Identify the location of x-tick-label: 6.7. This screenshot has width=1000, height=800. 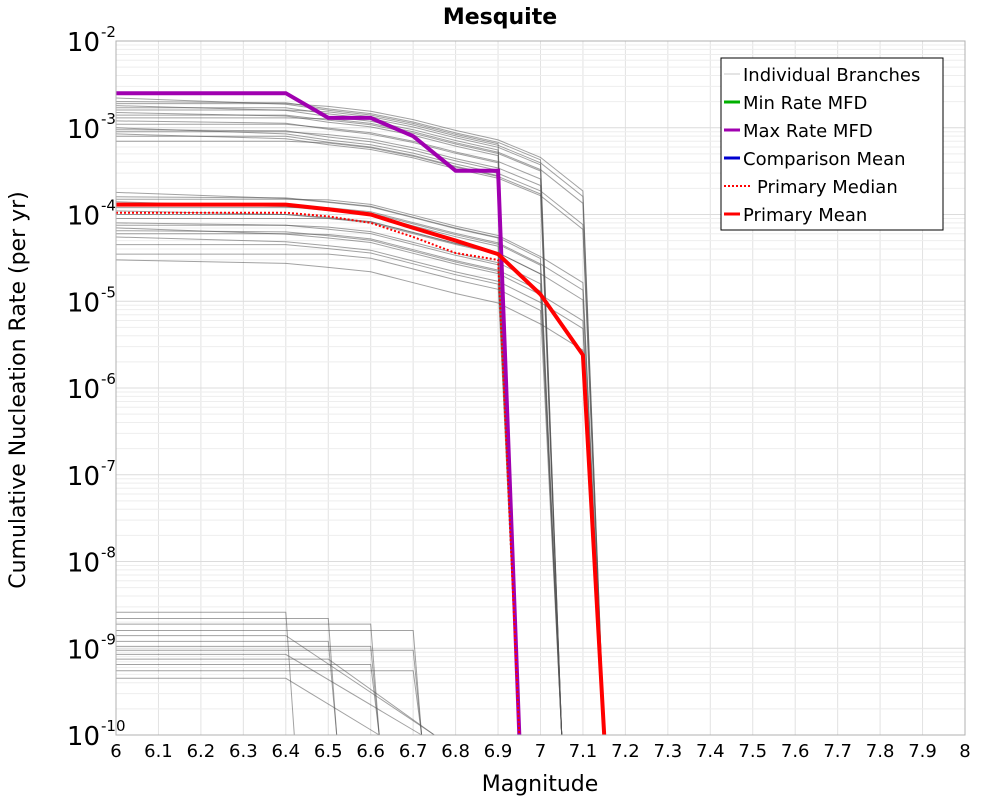
(413, 751).